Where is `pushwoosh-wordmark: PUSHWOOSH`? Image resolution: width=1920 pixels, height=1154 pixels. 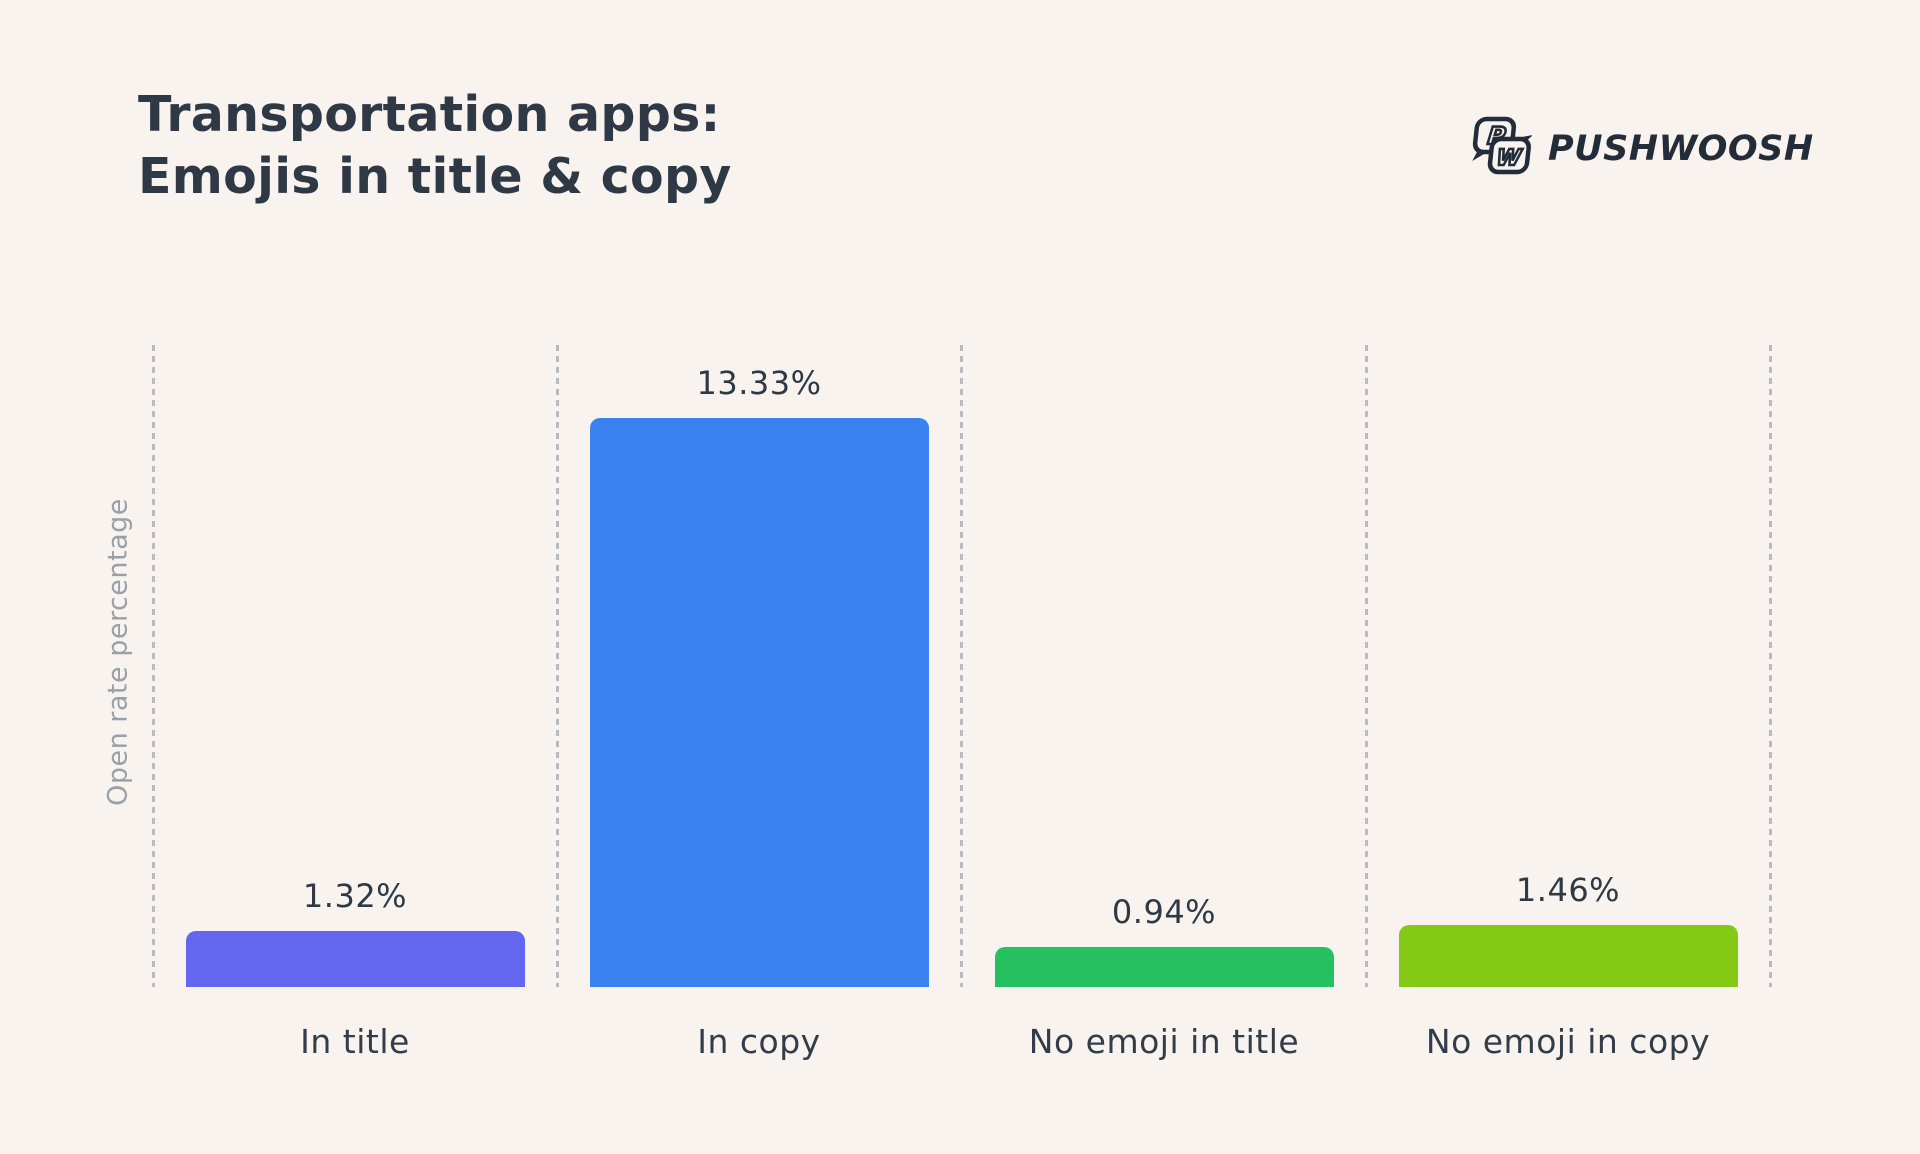
pushwoosh-wordmark: PUSHWOOSH is located at coordinates (1681, 149).